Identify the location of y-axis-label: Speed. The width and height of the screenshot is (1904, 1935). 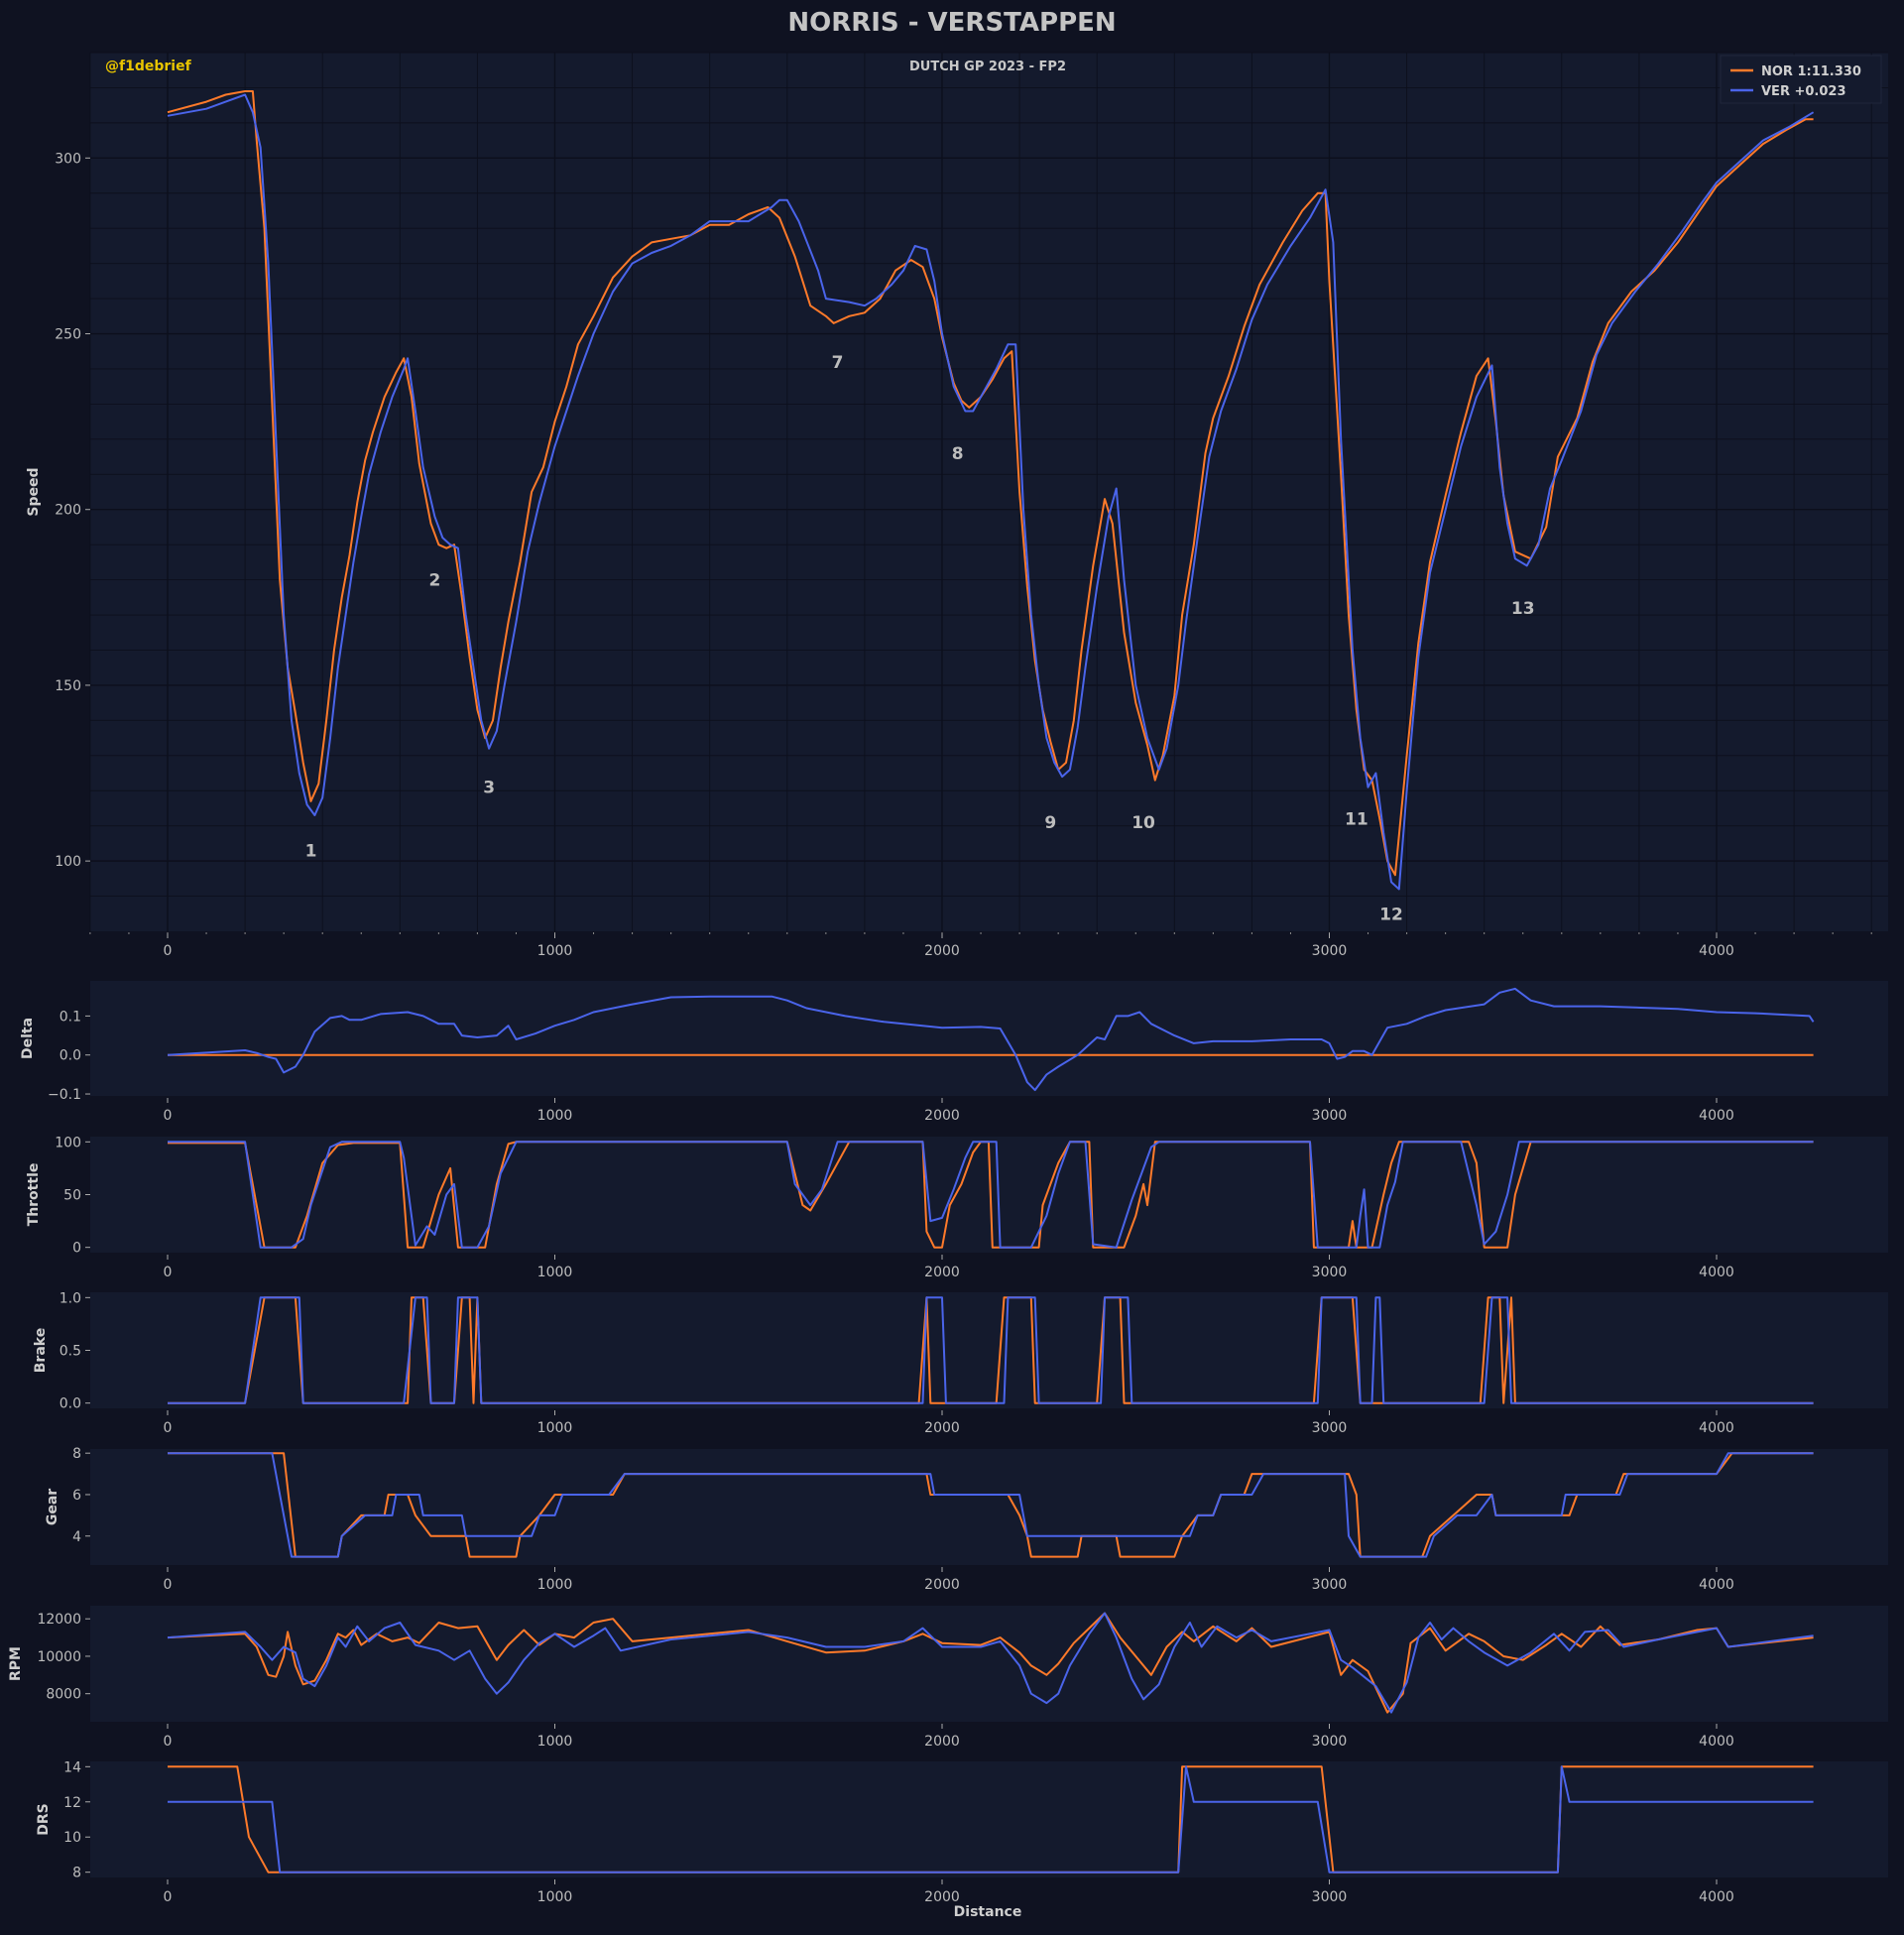
(34, 492).